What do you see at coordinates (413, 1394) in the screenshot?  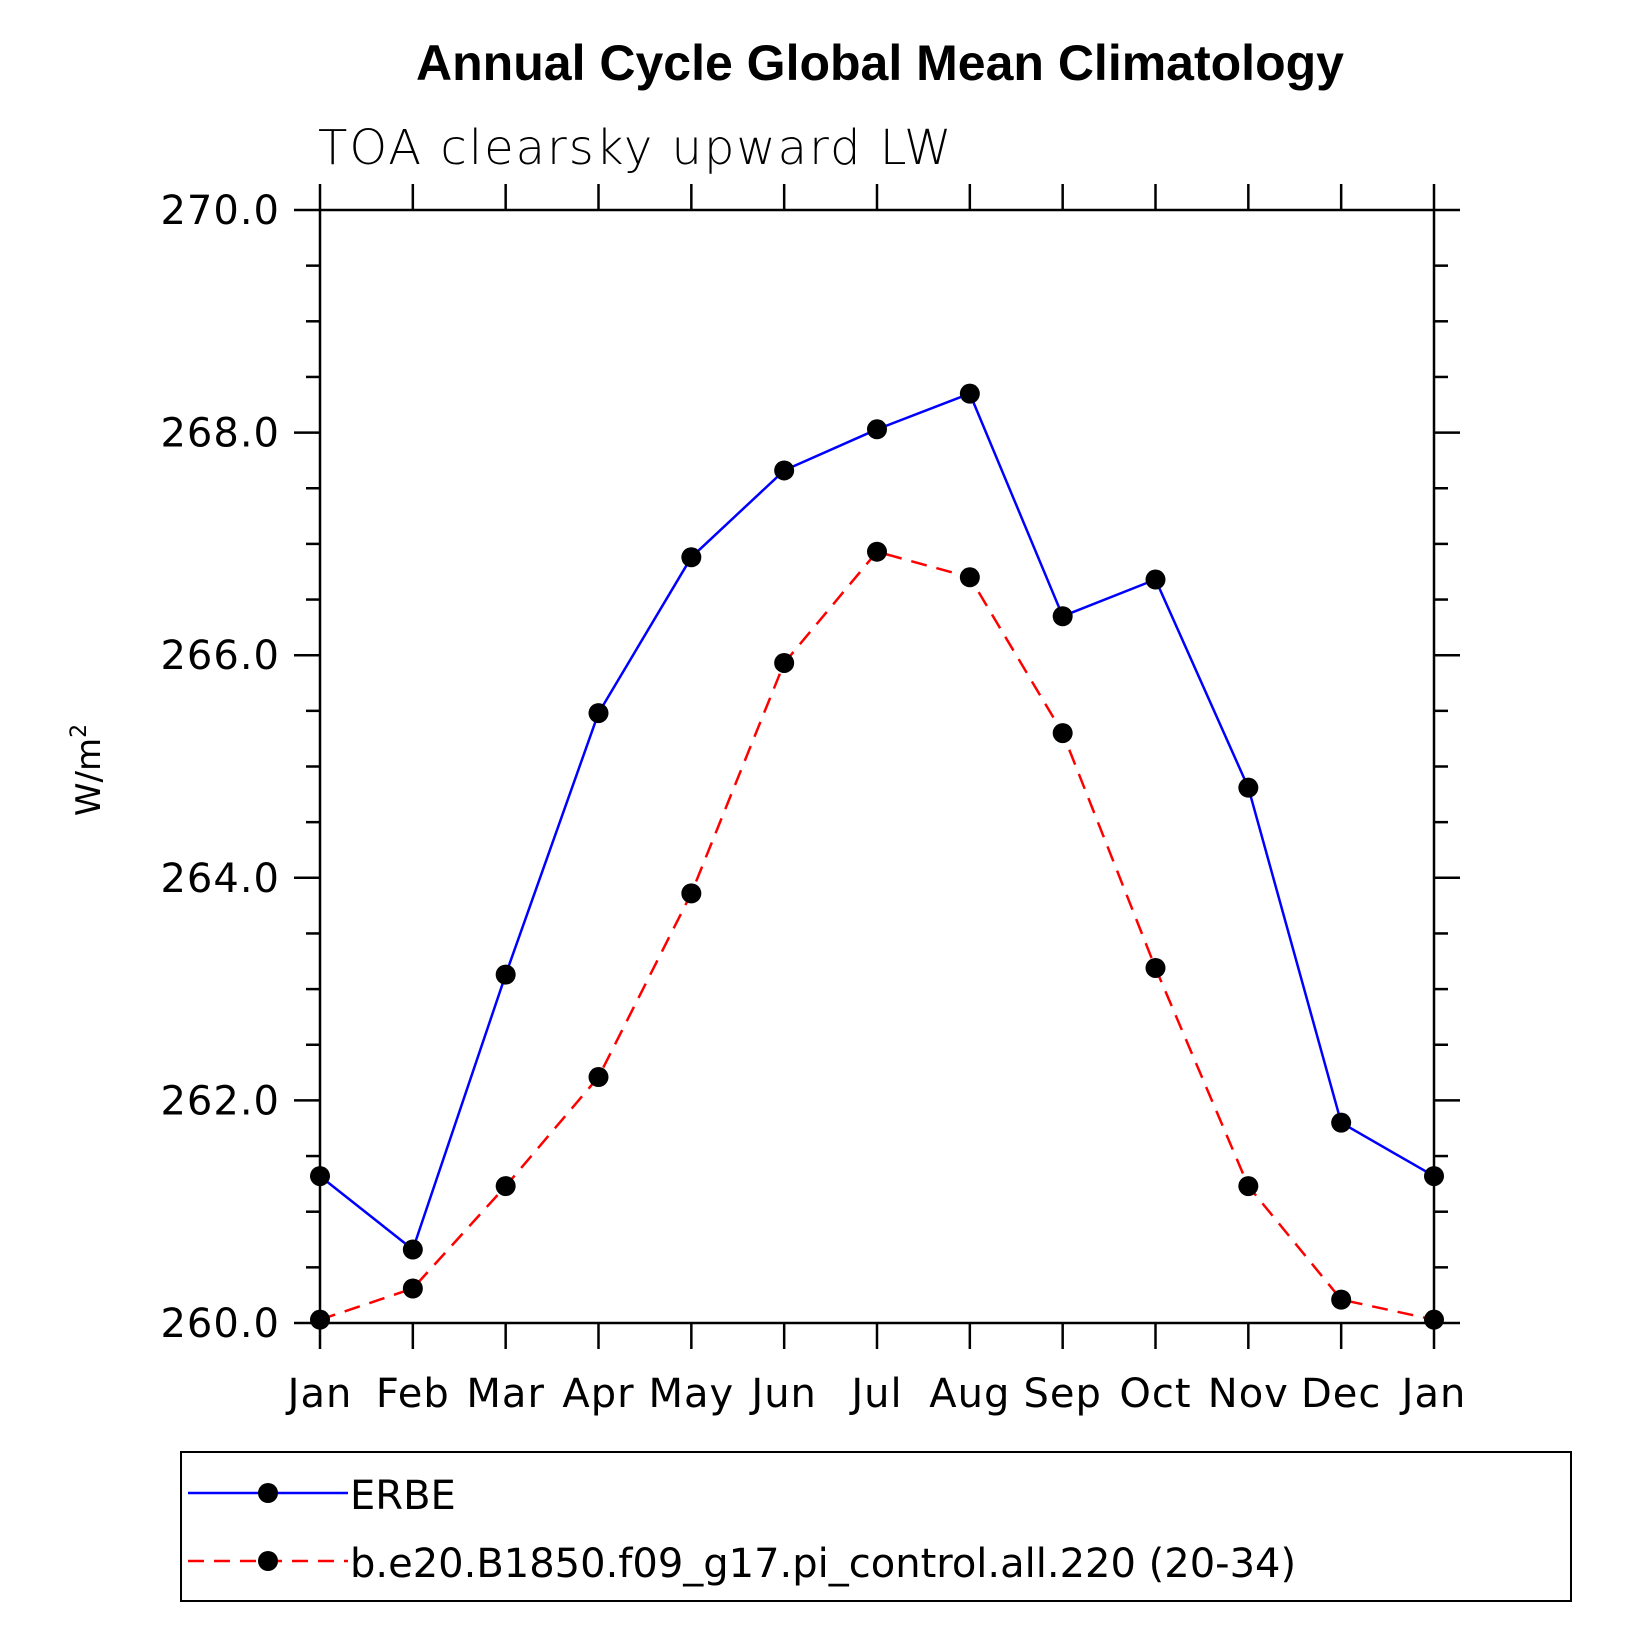 I see `x-tick-label: Feb` at bounding box center [413, 1394].